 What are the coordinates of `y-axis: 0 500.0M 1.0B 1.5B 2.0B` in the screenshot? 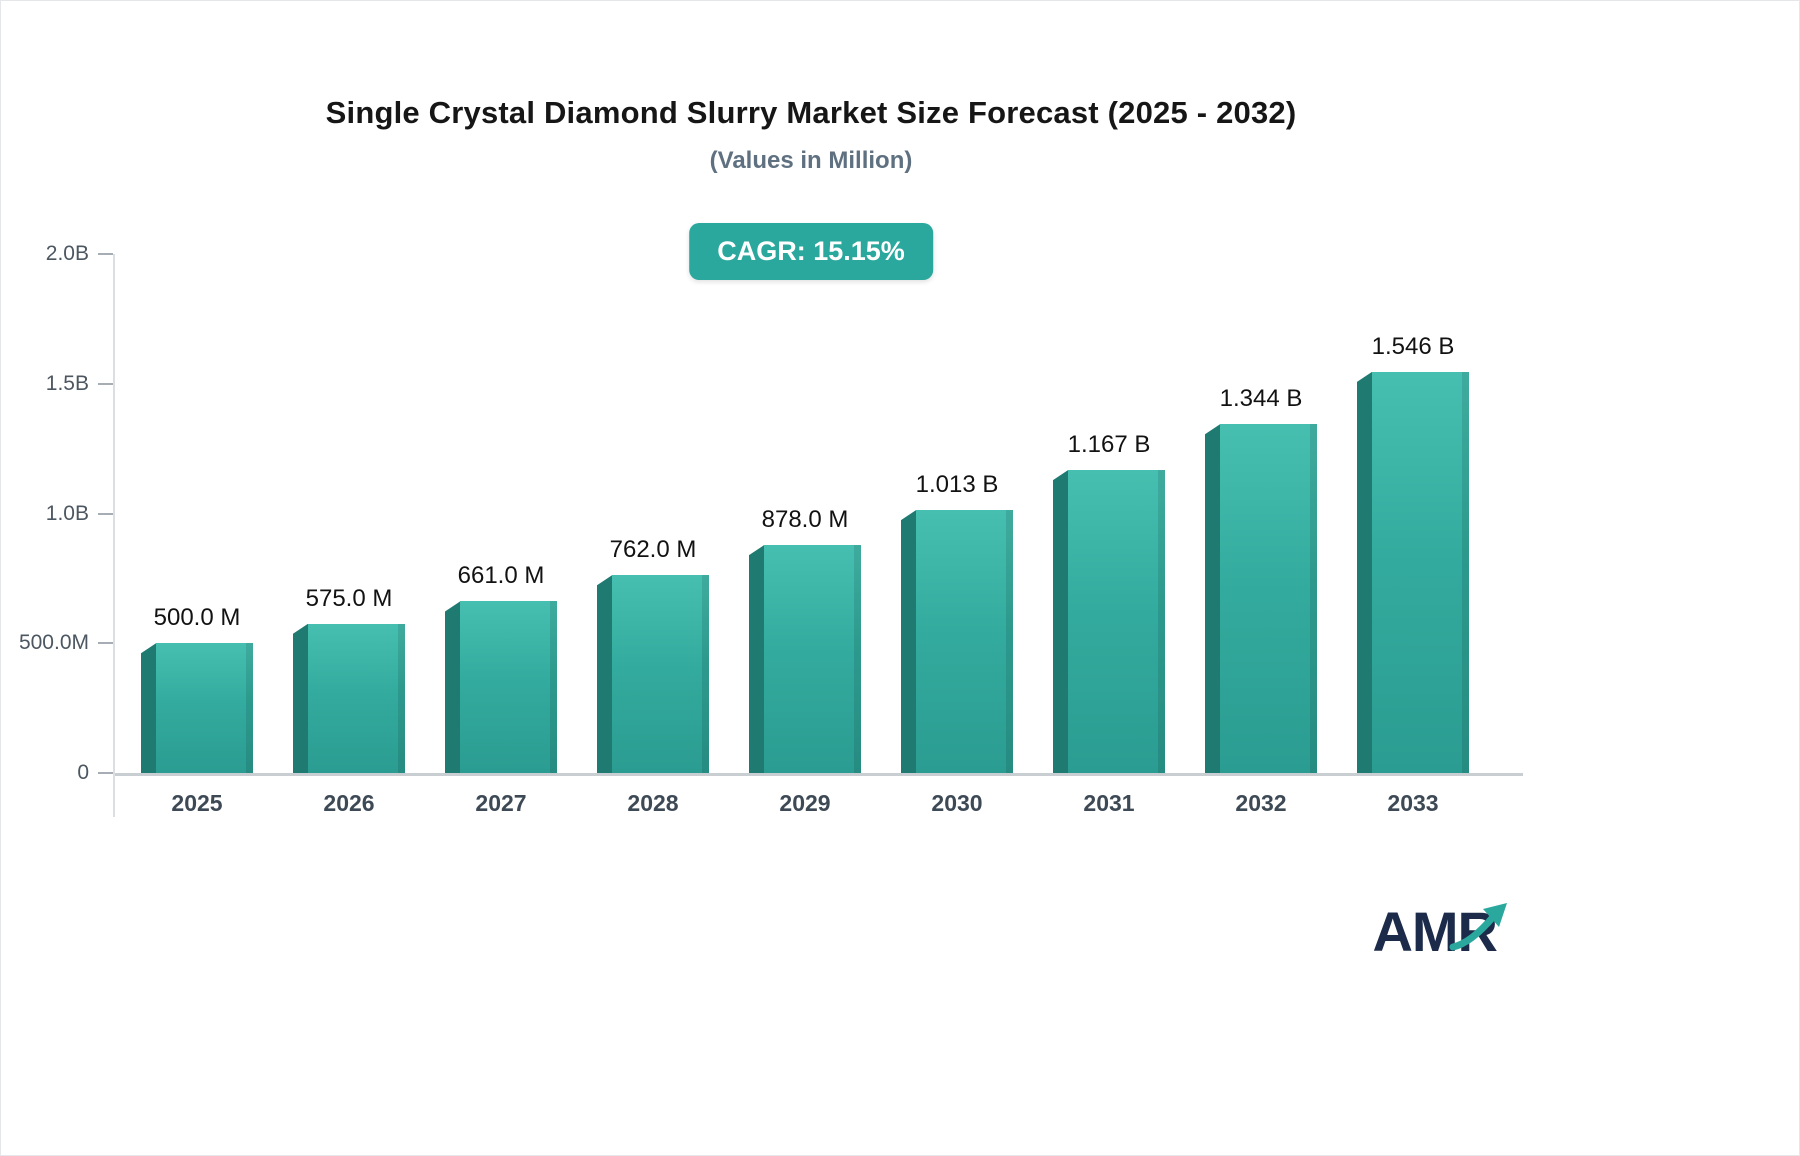 It's located at (65, 513).